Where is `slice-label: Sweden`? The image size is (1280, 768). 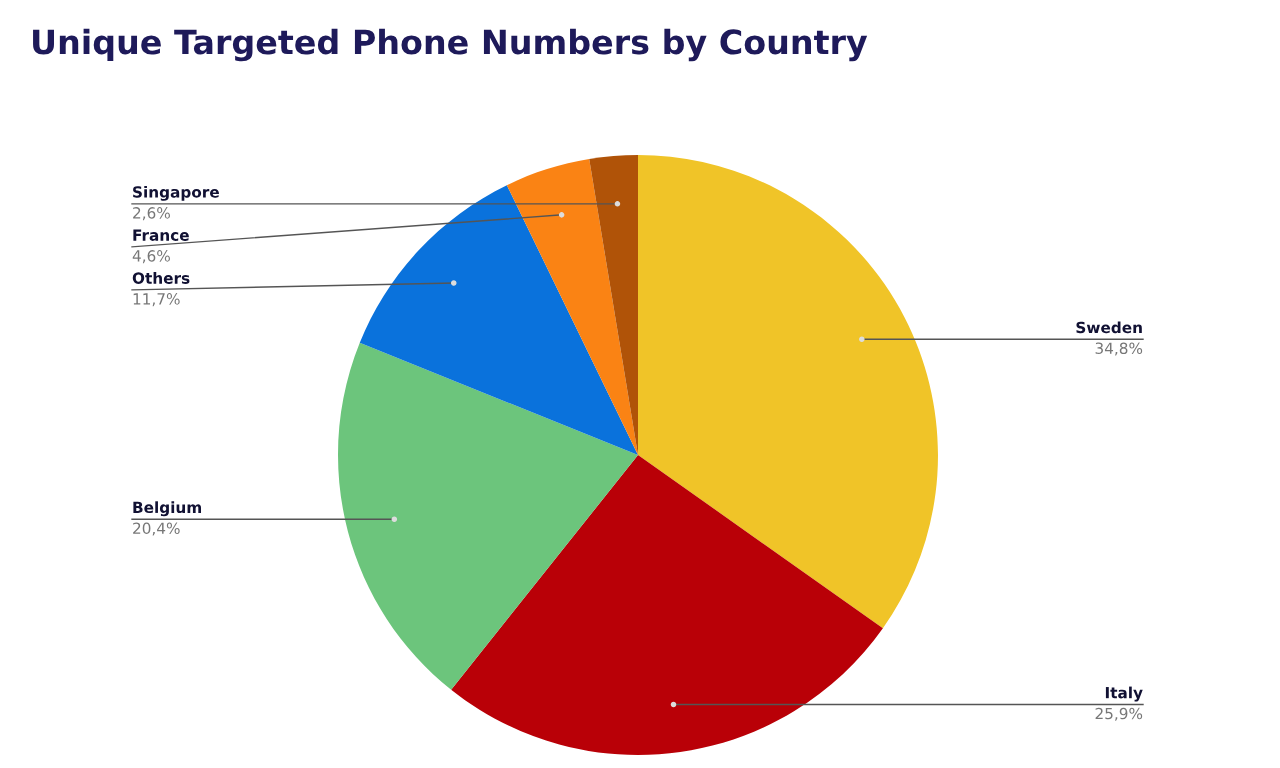 slice-label: Sweden is located at coordinates (1109, 327).